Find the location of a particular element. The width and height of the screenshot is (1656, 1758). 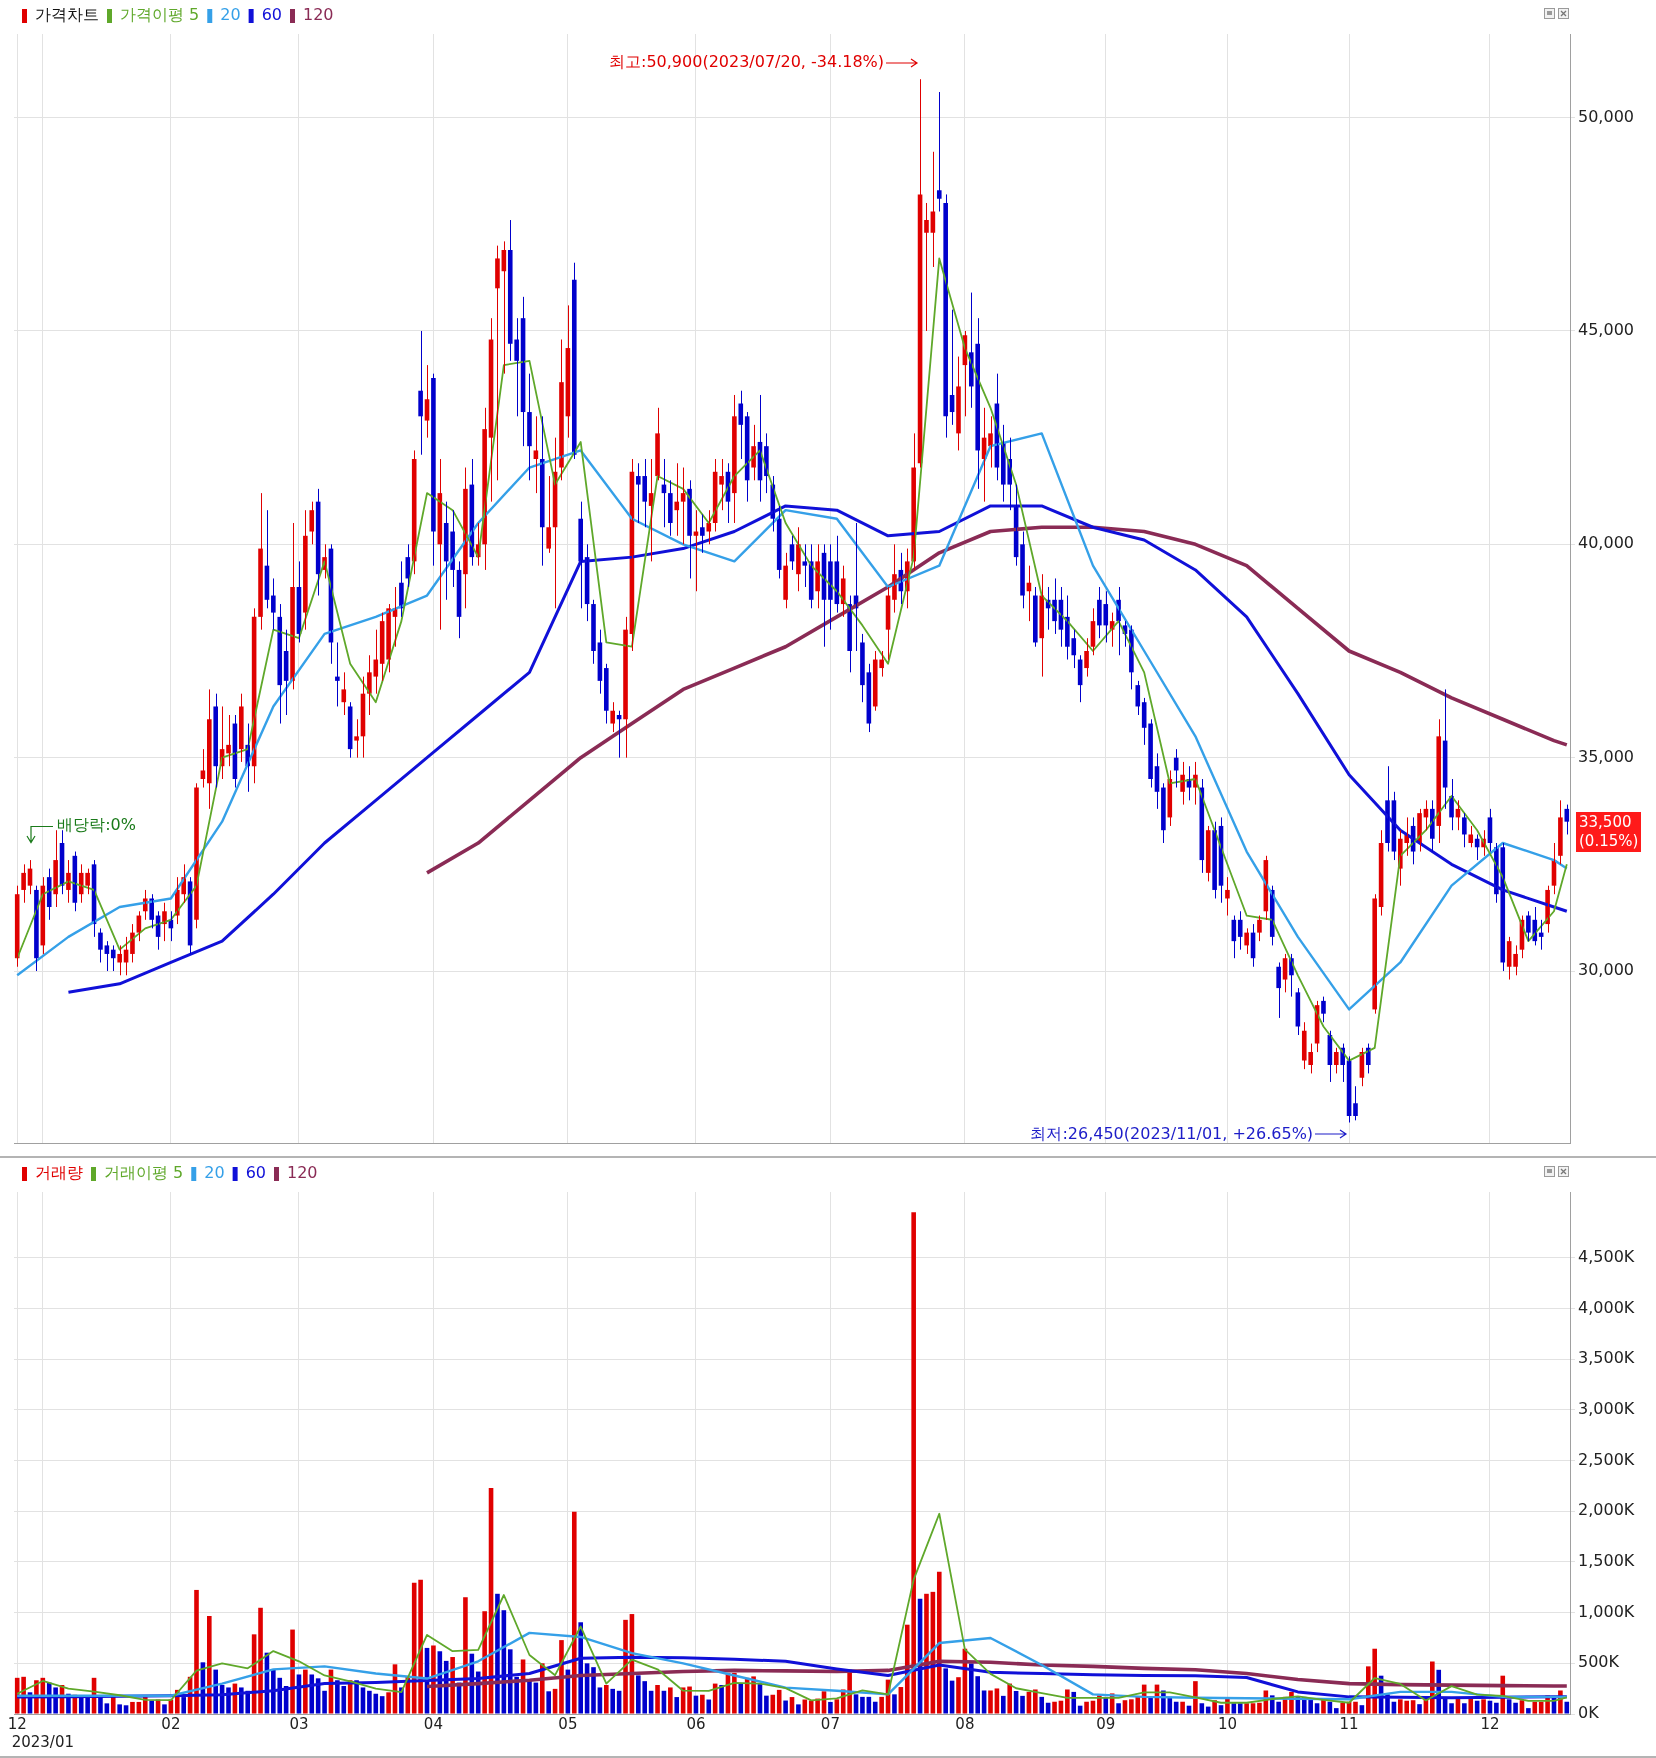

x-tick-label: 09 is located at coordinates (1106, 1723).